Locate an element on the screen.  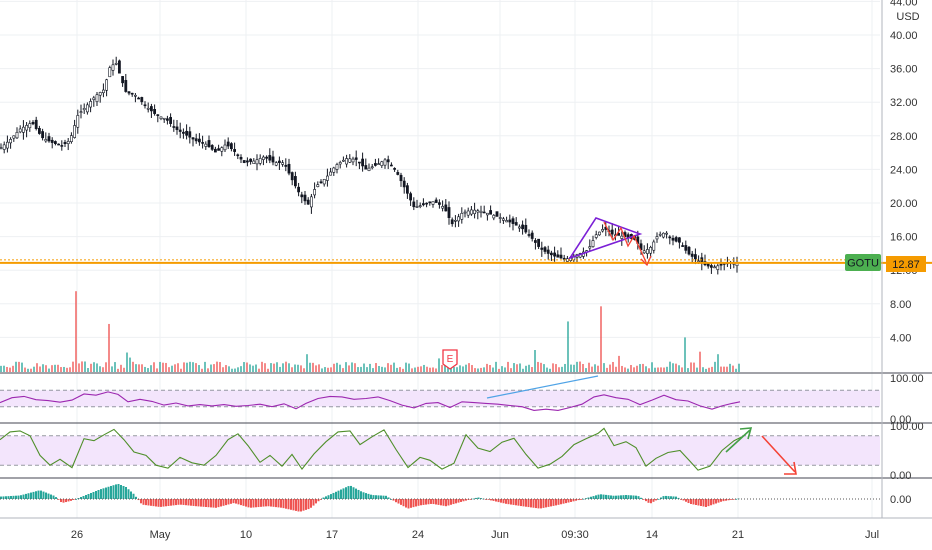
earnings-marker: E is located at coordinates (450, 359).